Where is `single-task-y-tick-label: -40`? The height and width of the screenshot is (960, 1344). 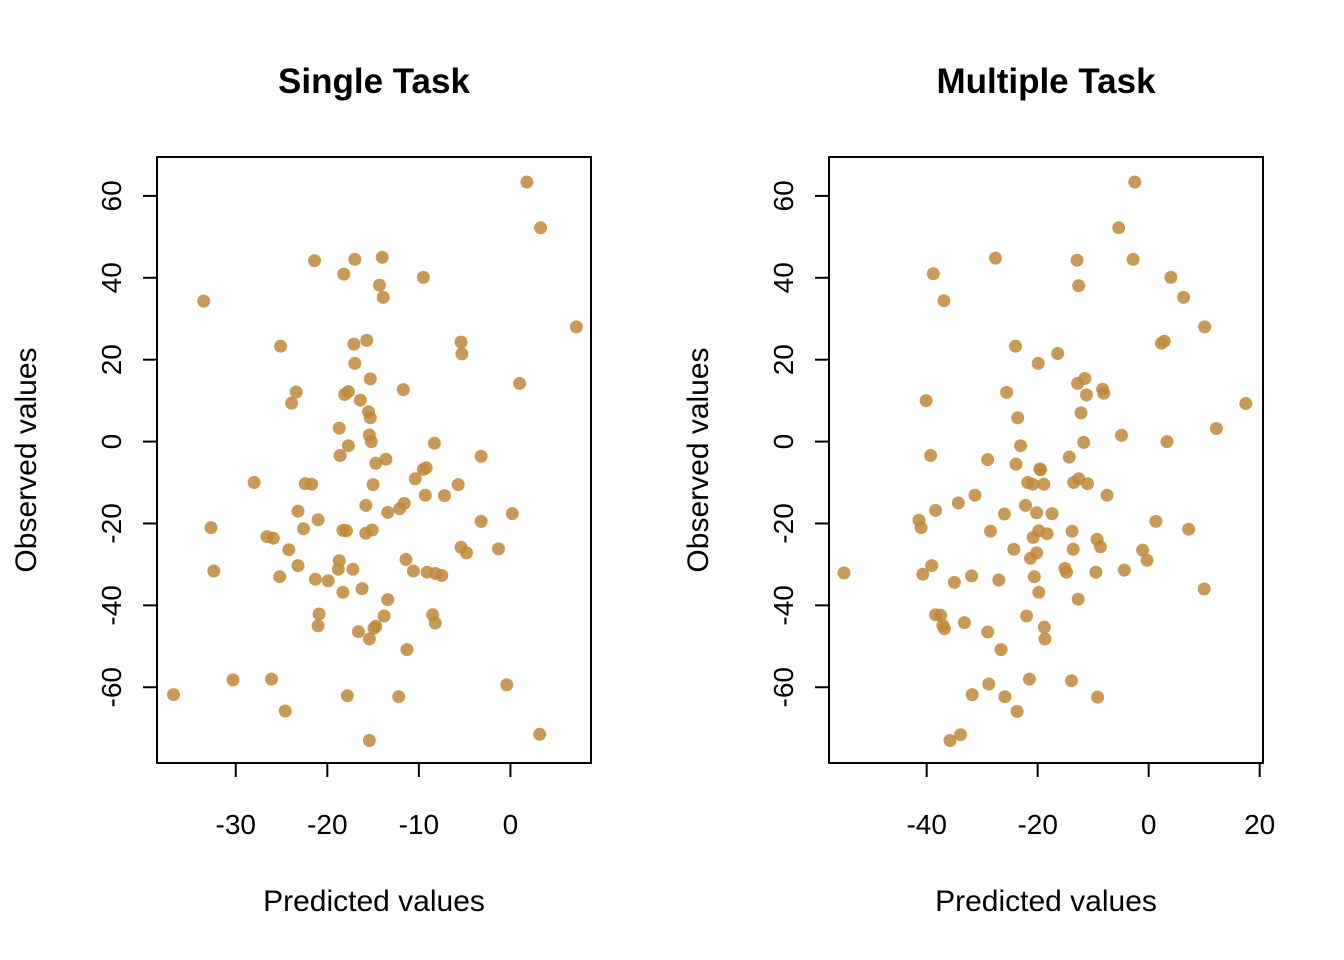 single-task-y-tick-label: -40 is located at coordinates (111, 605).